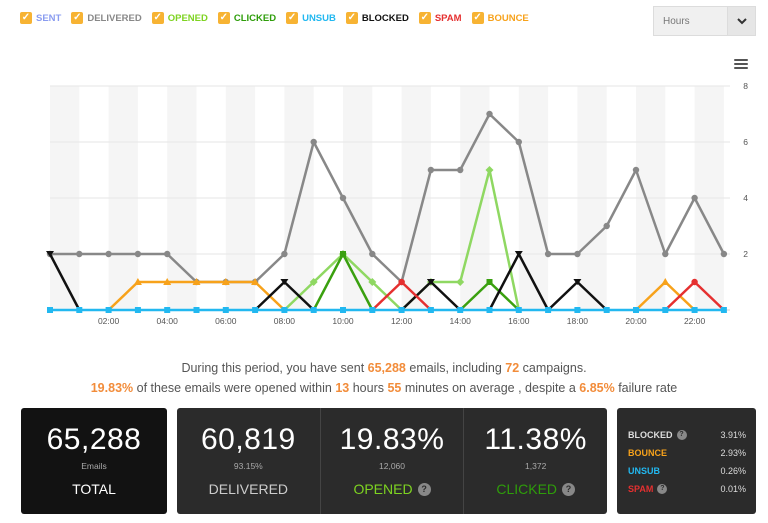 The height and width of the screenshot is (523, 768). What do you see at coordinates (299, 296) in the screenshot?
I see `series-segment-blocked` at bounding box center [299, 296].